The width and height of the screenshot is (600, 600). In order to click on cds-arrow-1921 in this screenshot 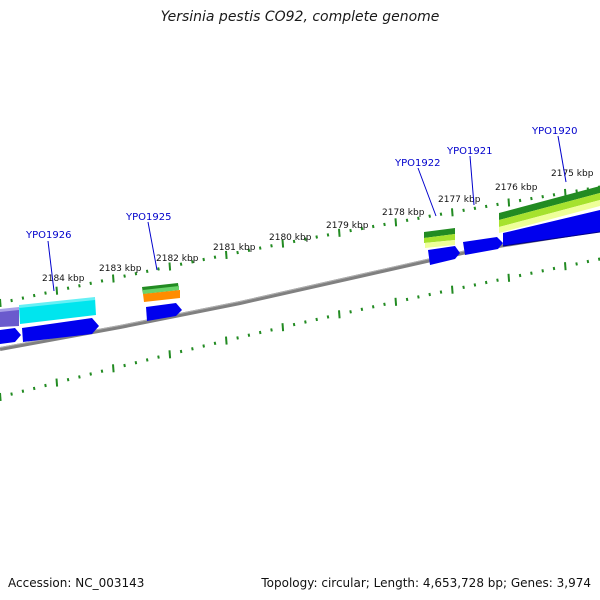, I will do `click(483, 246)`.